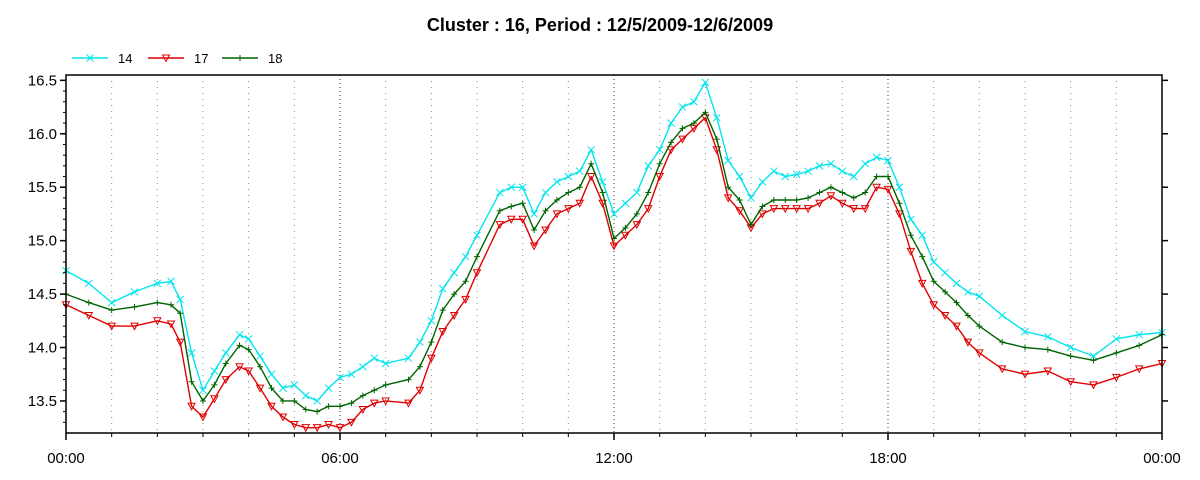 The image size is (1200, 480). What do you see at coordinates (240, 58) in the screenshot?
I see `legend-marker` at bounding box center [240, 58].